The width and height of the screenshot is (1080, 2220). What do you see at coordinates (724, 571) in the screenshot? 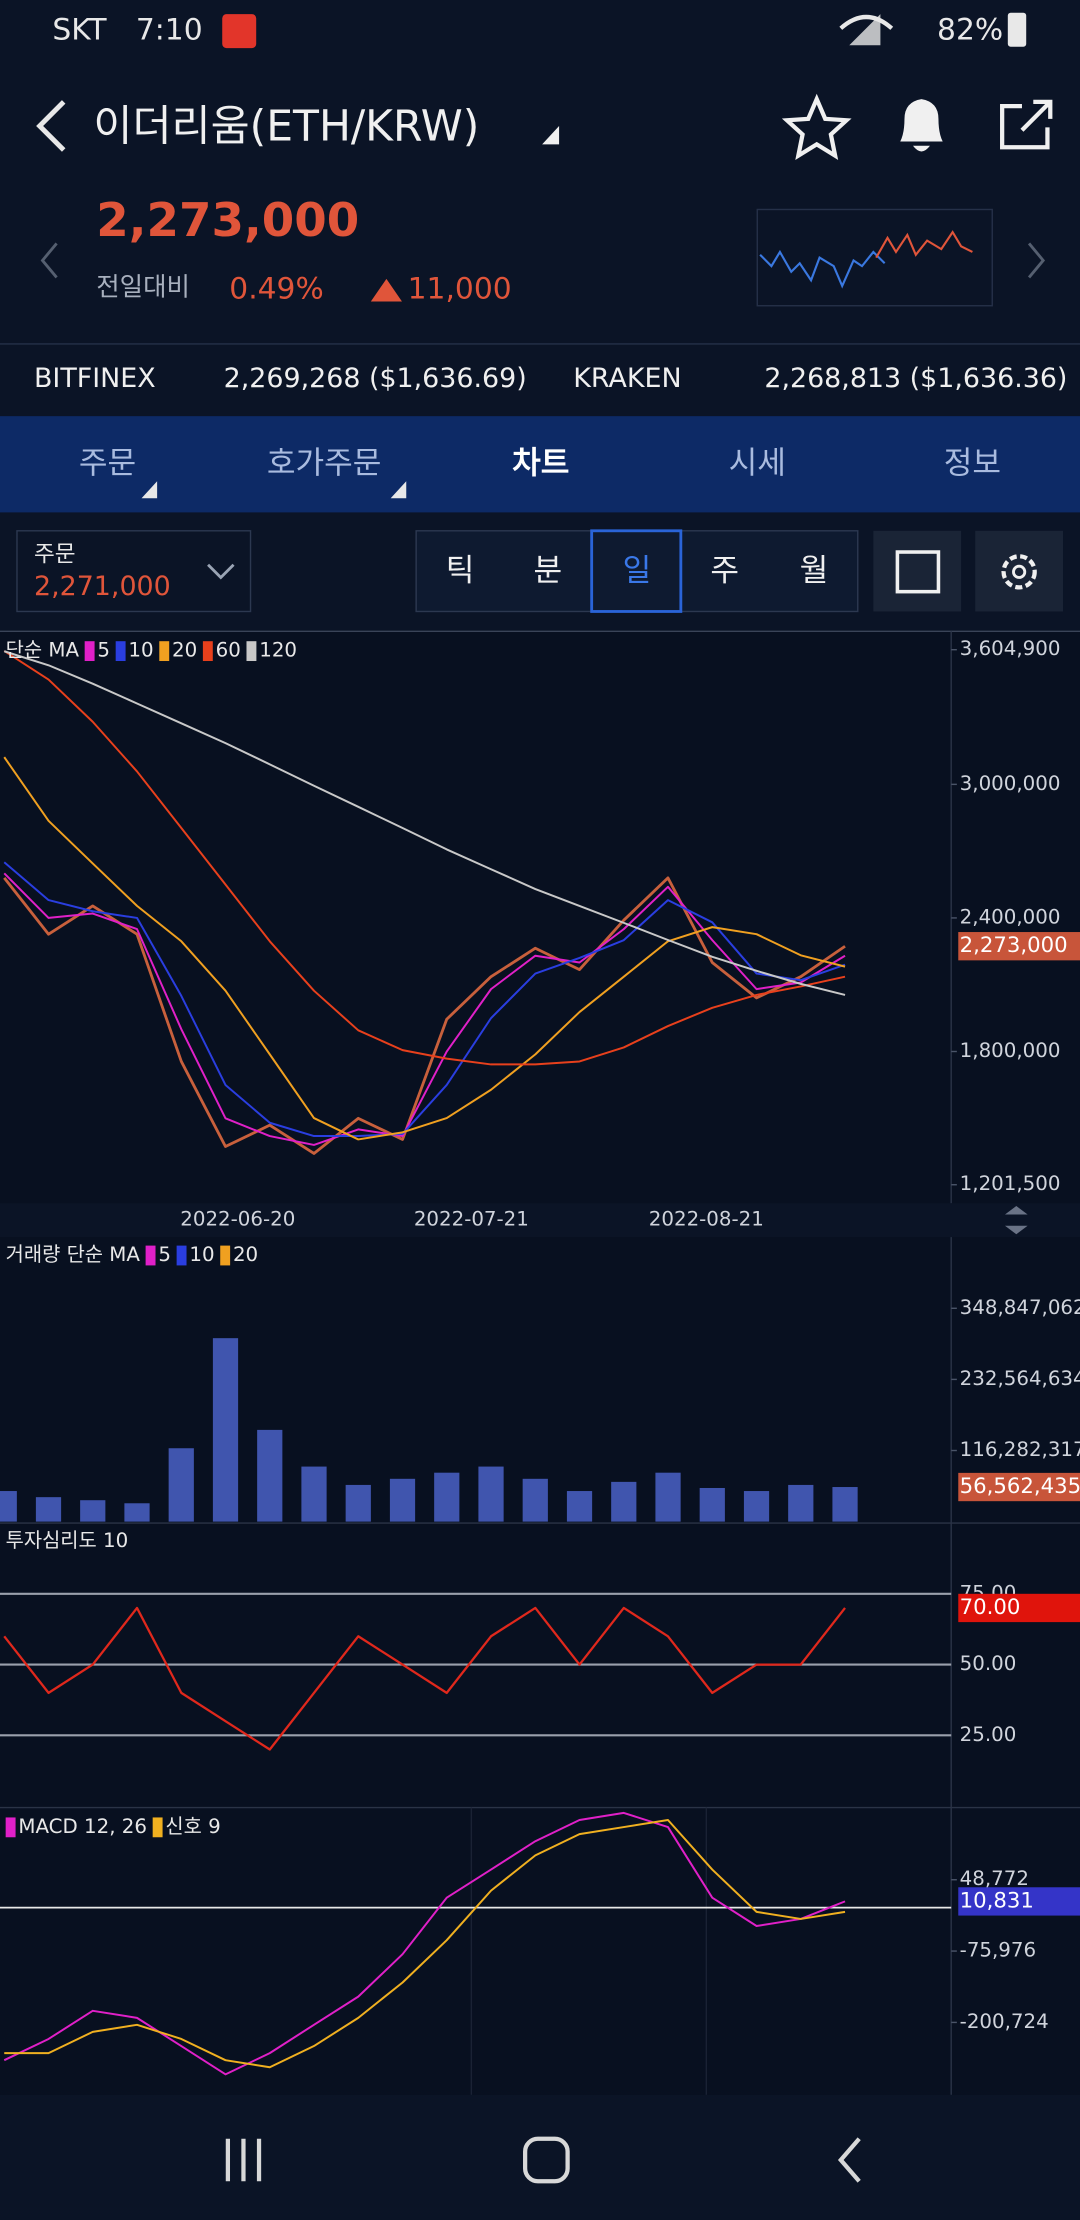
I see `period-button: 주` at bounding box center [724, 571].